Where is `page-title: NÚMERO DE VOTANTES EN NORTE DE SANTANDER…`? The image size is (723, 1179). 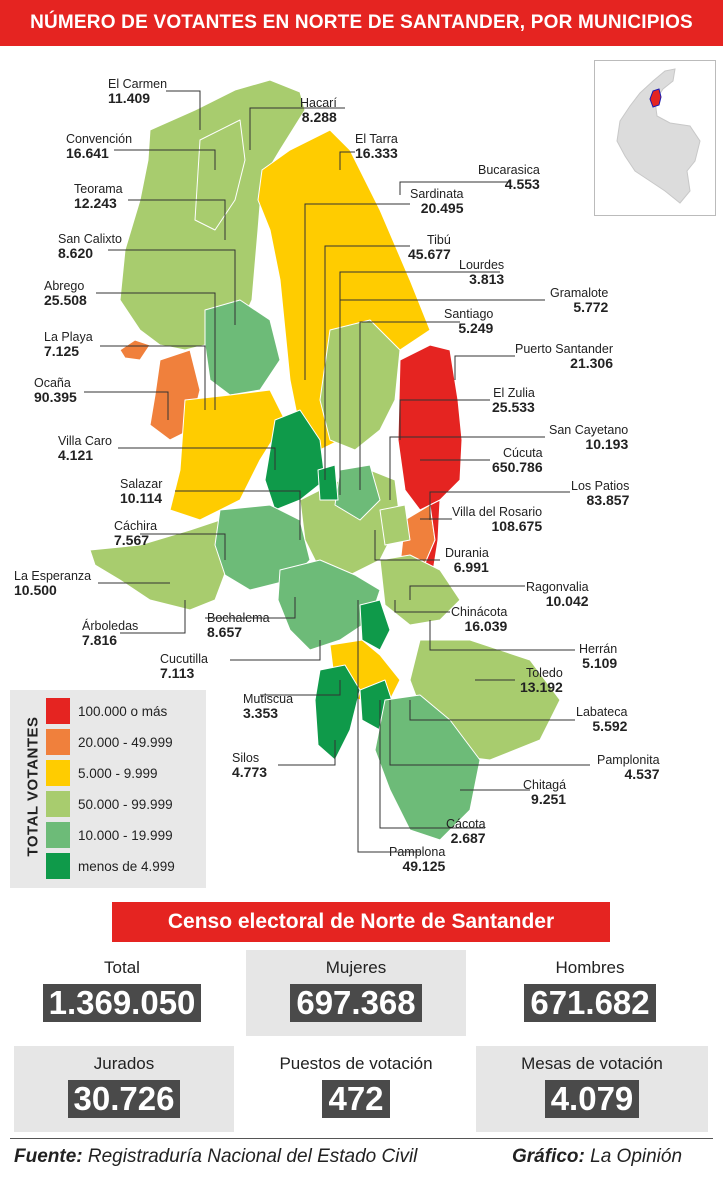
page-title: NÚMERO DE VOTANTES EN NORTE DE SANTANDER… is located at coordinates (361, 23).